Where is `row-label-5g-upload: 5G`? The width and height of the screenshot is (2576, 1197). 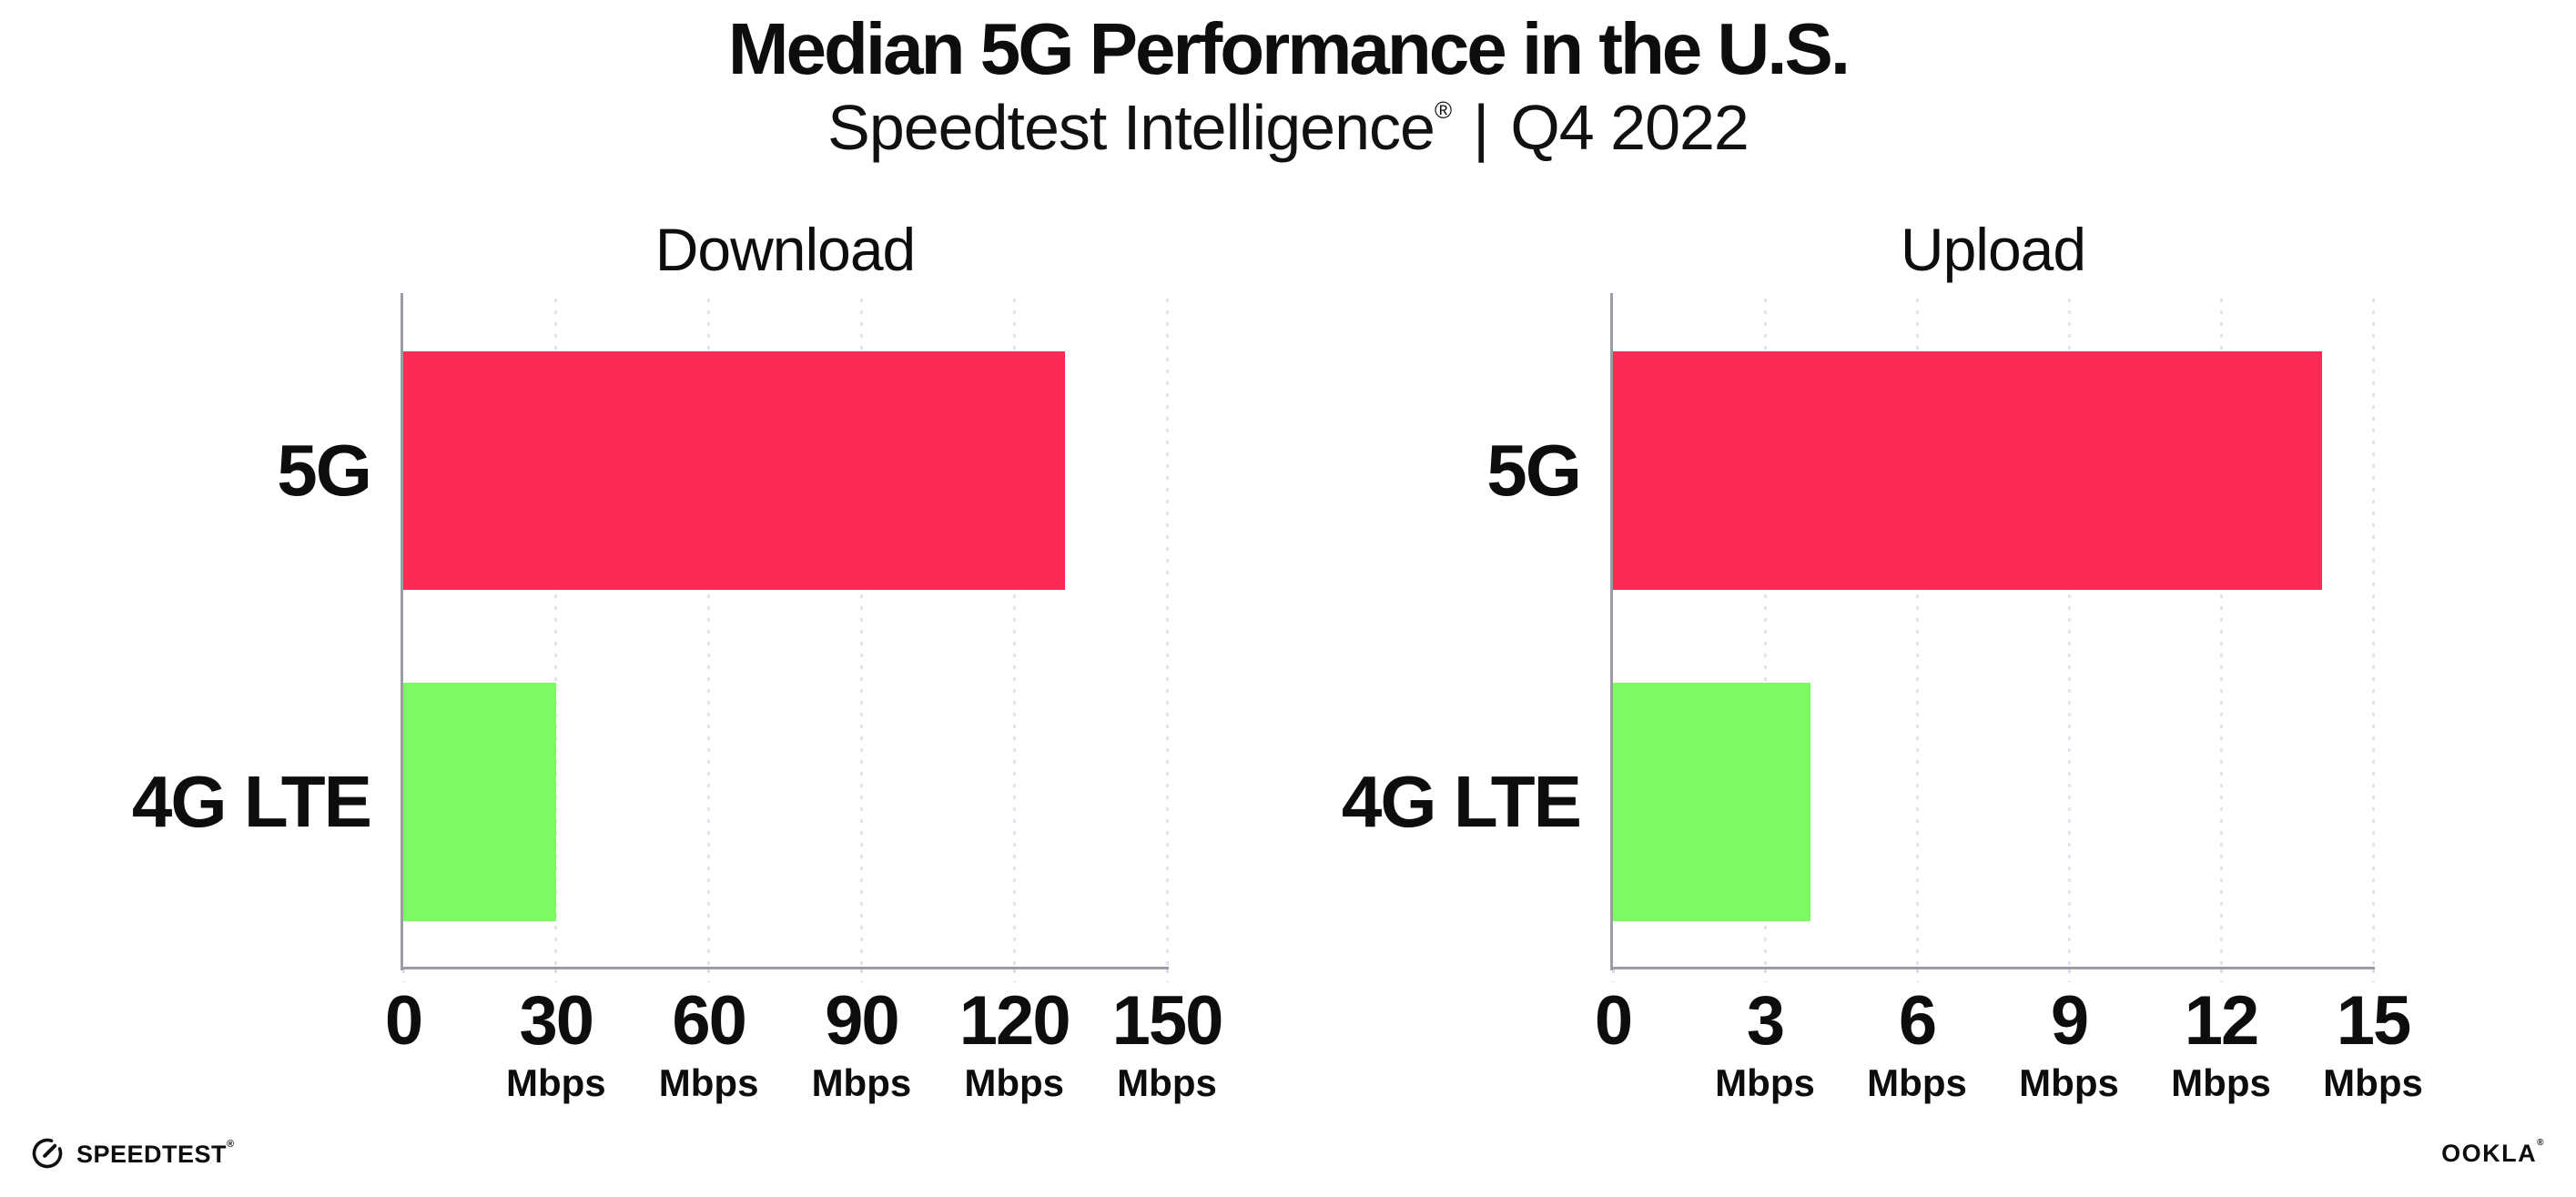 row-label-5g-upload: 5G is located at coordinates (1534, 471).